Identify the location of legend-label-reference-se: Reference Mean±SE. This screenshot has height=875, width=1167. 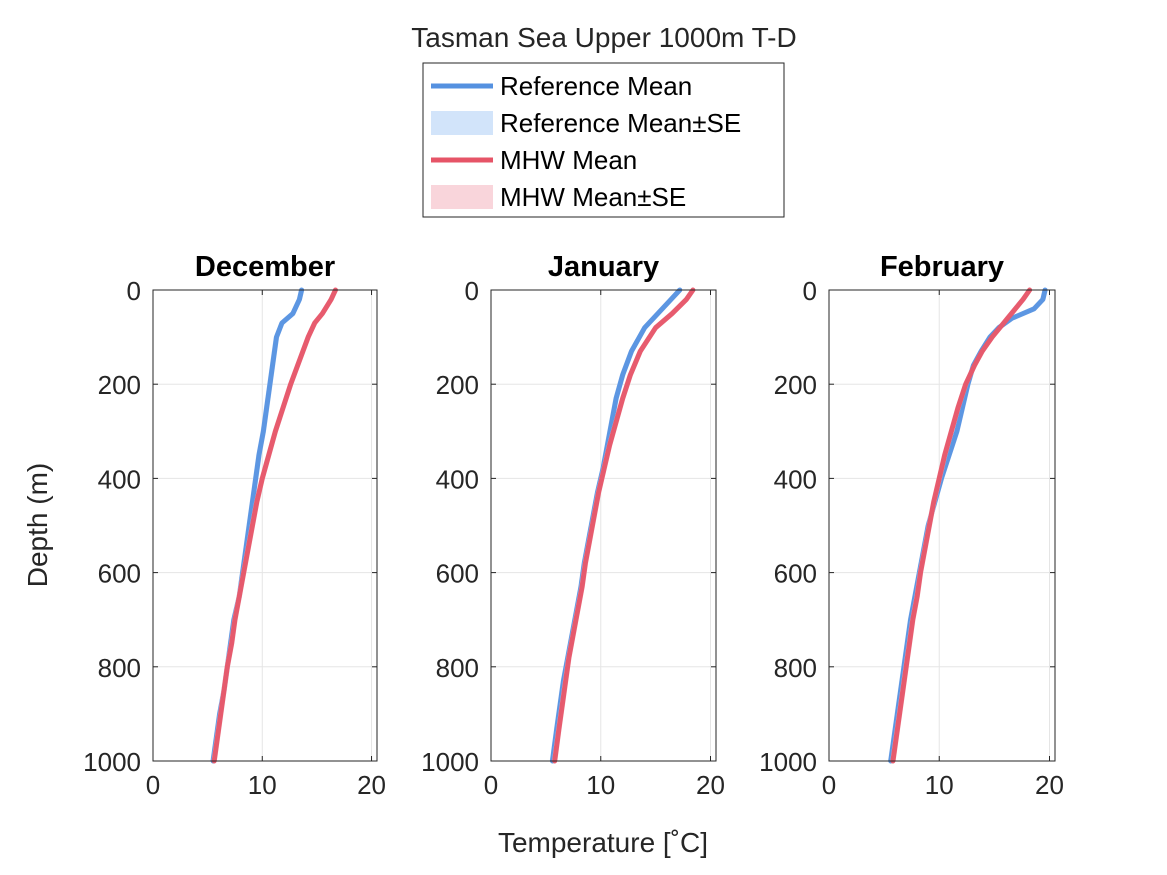
(620, 123).